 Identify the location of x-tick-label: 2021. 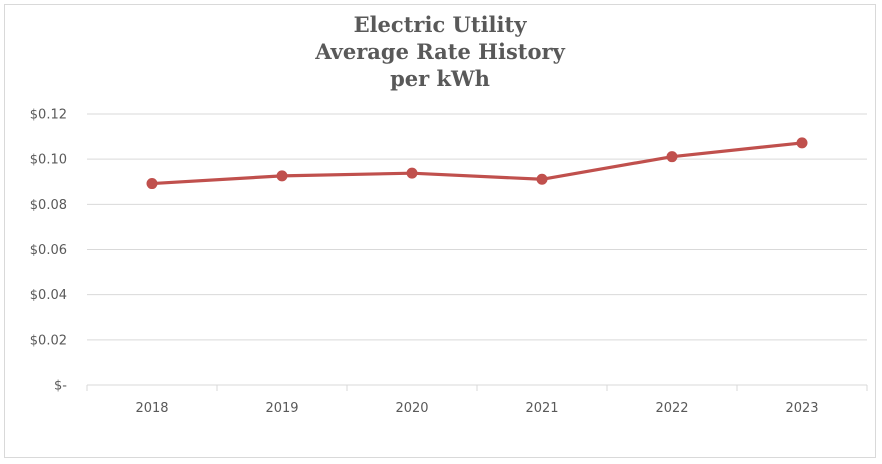
(541, 408).